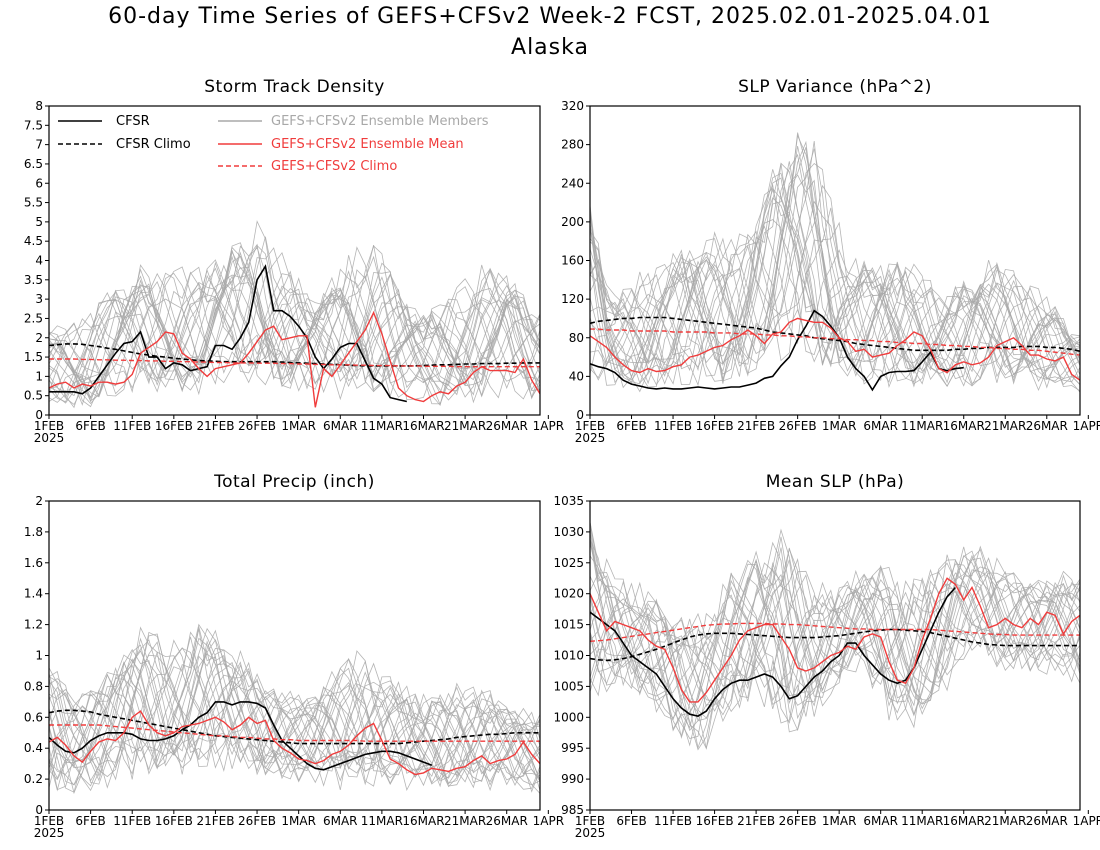 This screenshot has height=850, width=1100. What do you see at coordinates (33, 686) in the screenshot?
I see `y-tick-label: 0.8` at bounding box center [33, 686].